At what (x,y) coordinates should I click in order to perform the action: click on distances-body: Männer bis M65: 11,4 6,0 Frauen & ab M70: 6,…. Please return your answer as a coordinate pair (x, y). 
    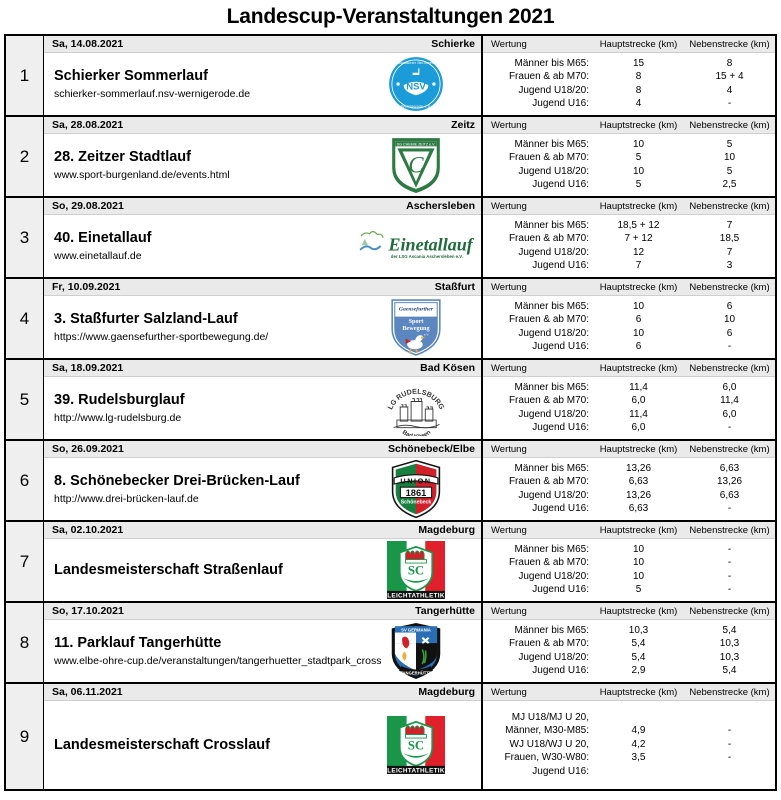
    Looking at the image, I should click on (629, 408).